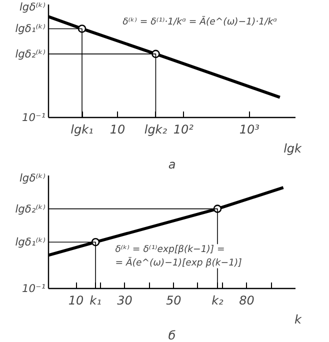 The height and width of the screenshot is (342, 329). I want to click on x-axis-title: lgk, so click(293, 149).